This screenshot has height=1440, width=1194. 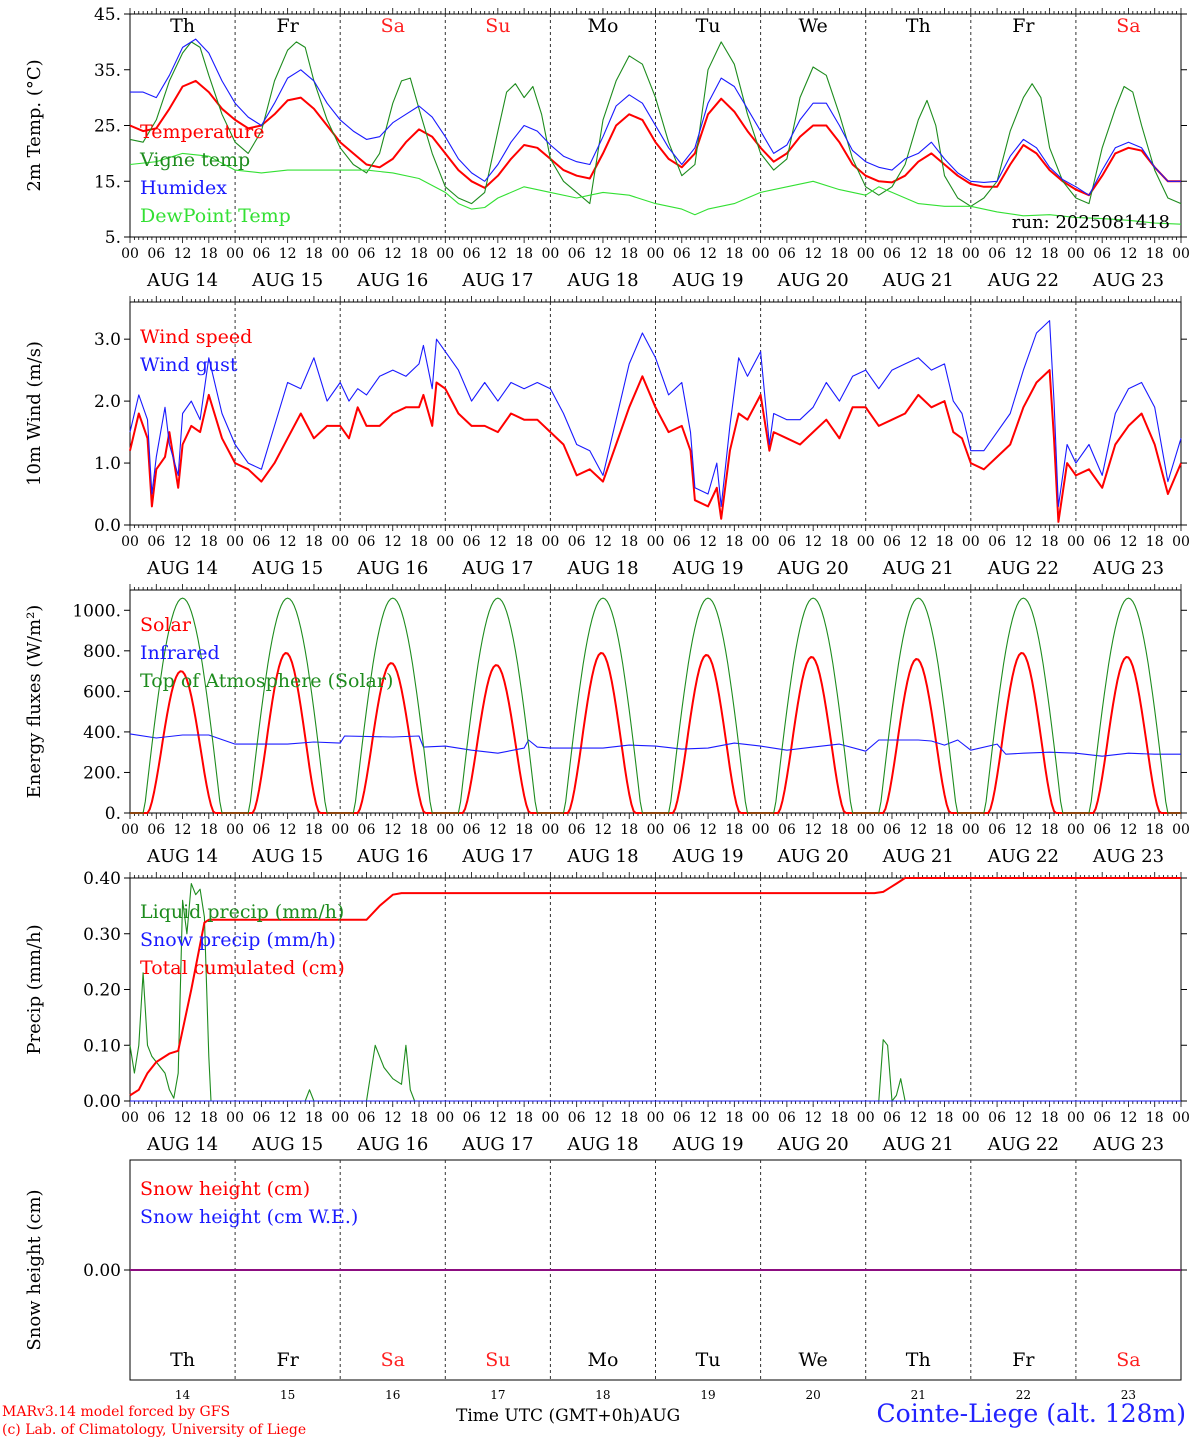 What do you see at coordinates (655, 446) in the screenshot?
I see `series-wind-speed` at bounding box center [655, 446].